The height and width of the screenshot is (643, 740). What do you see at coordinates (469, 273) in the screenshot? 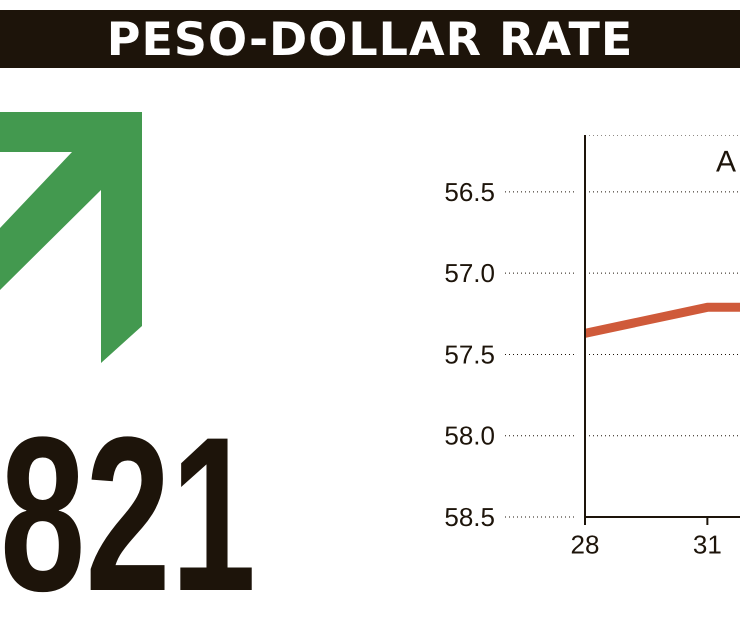
I see `y-tick-label: 57.0` at bounding box center [469, 273].